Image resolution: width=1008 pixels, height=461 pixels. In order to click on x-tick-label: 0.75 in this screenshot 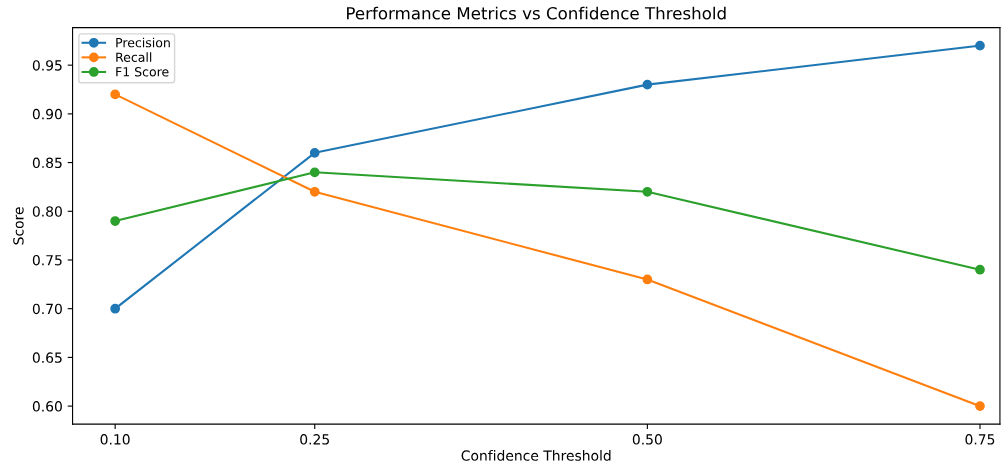, I will do `click(980, 439)`.